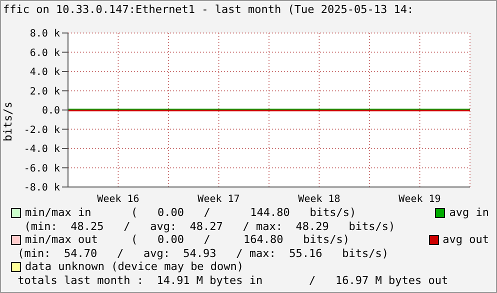 This screenshot has width=497, height=293. I want to click on text: min/max out ( 0.00 / 164.80 bits/s), so click(187, 239).